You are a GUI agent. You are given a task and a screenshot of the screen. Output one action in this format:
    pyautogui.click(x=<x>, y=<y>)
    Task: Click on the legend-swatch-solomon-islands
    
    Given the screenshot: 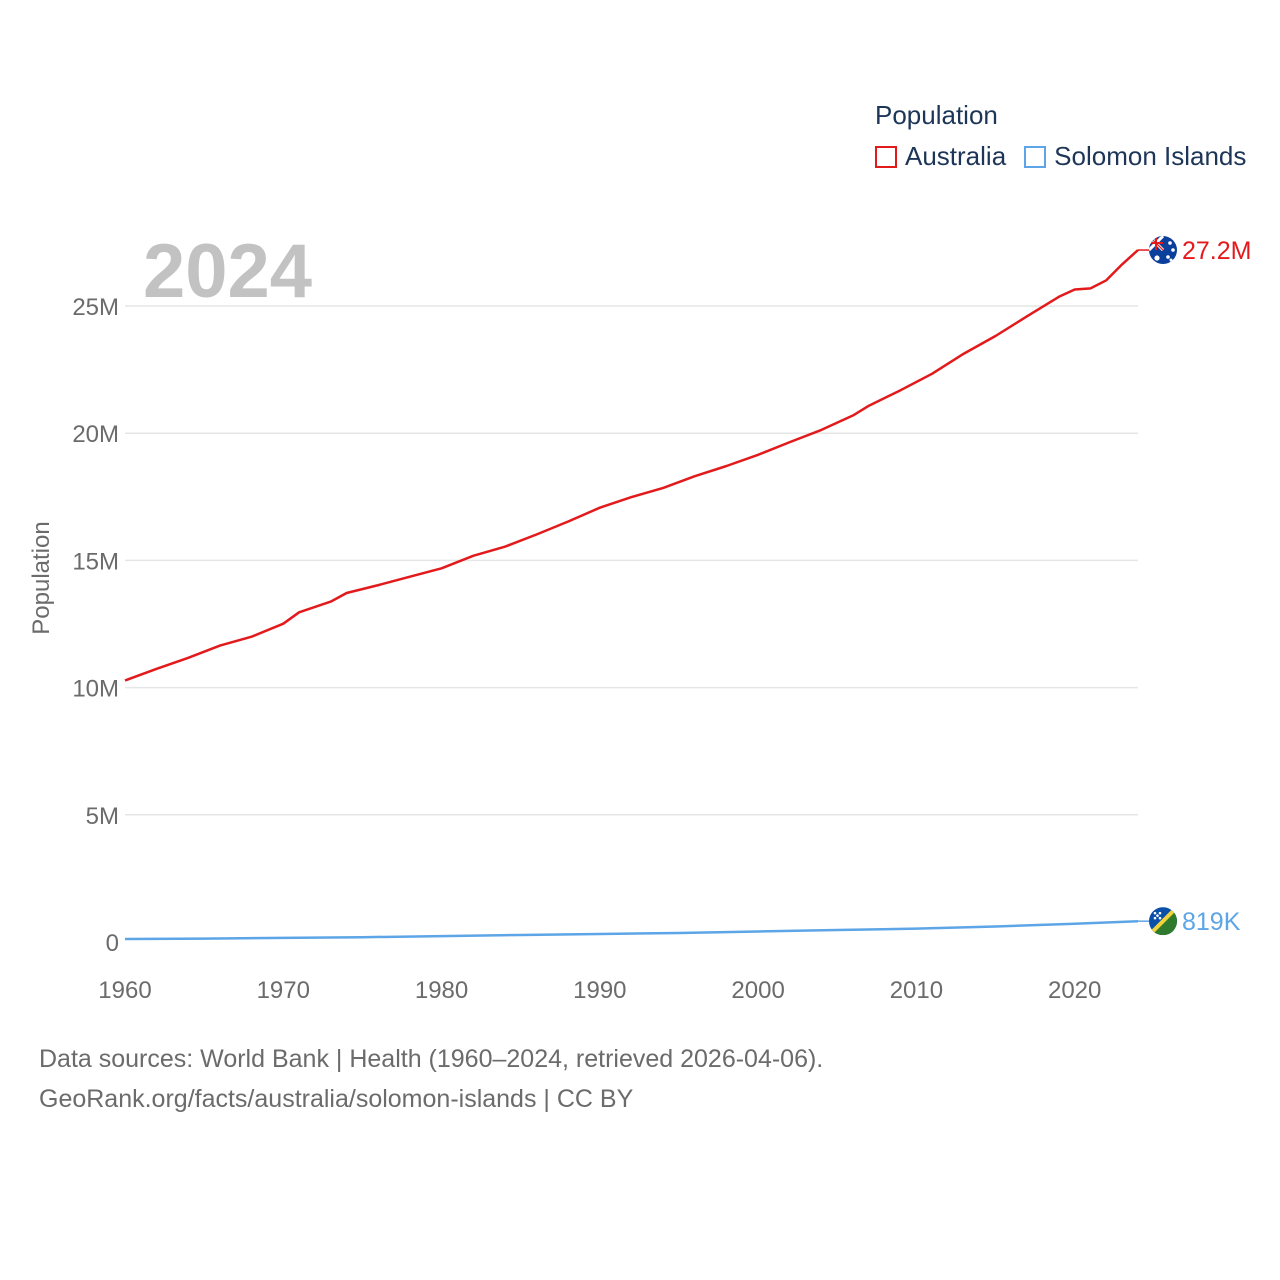 What is the action you would take?
    pyautogui.click(x=1035, y=156)
    